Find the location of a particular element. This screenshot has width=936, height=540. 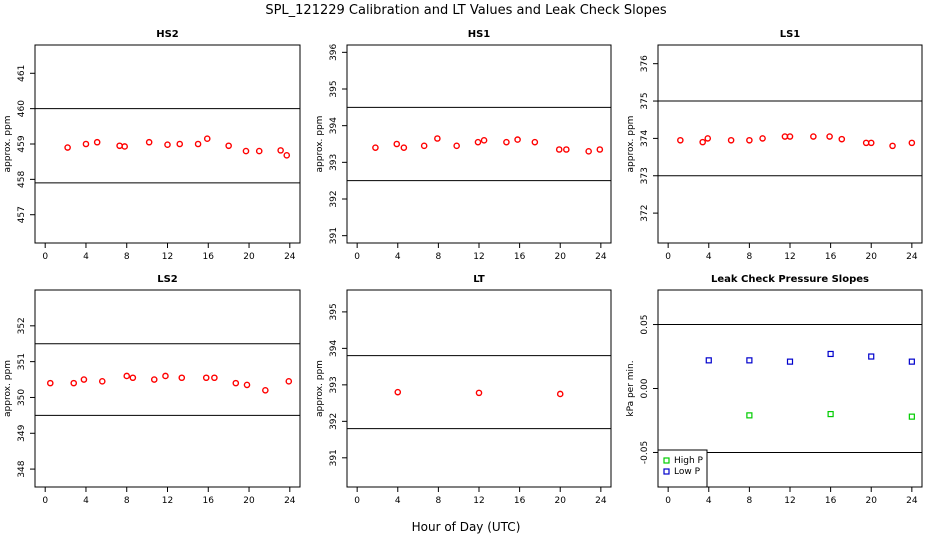

panel-title: LS1 is located at coordinates (790, 34).